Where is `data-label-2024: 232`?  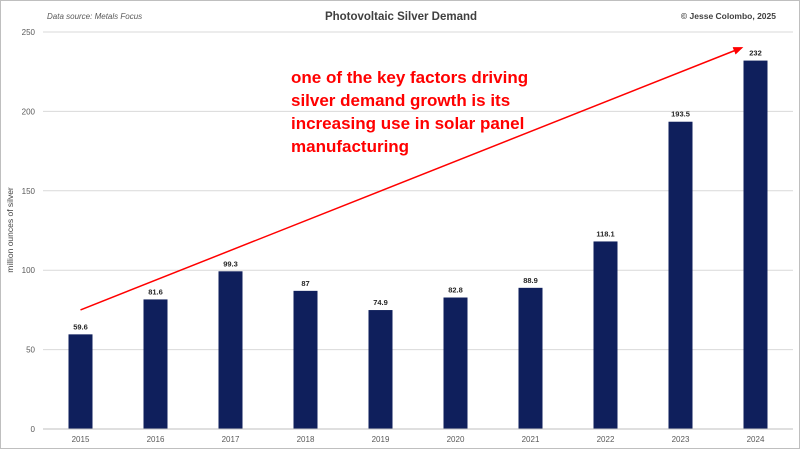 data-label-2024: 232 is located at coordinates (755, 53).